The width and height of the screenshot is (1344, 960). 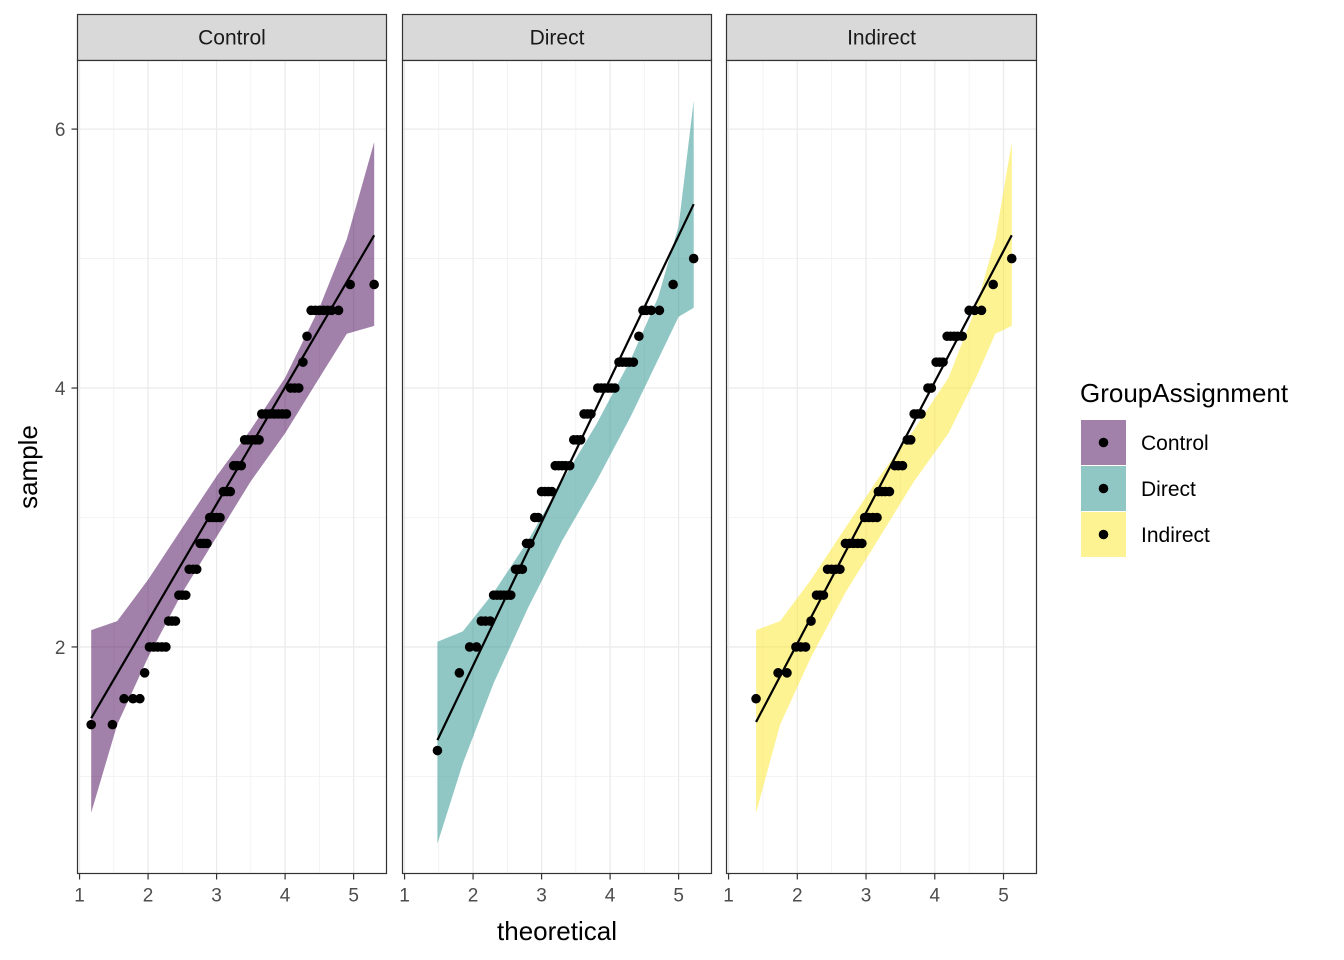 I want to click on y-tick-label: 6, so click(x=60, y=130).